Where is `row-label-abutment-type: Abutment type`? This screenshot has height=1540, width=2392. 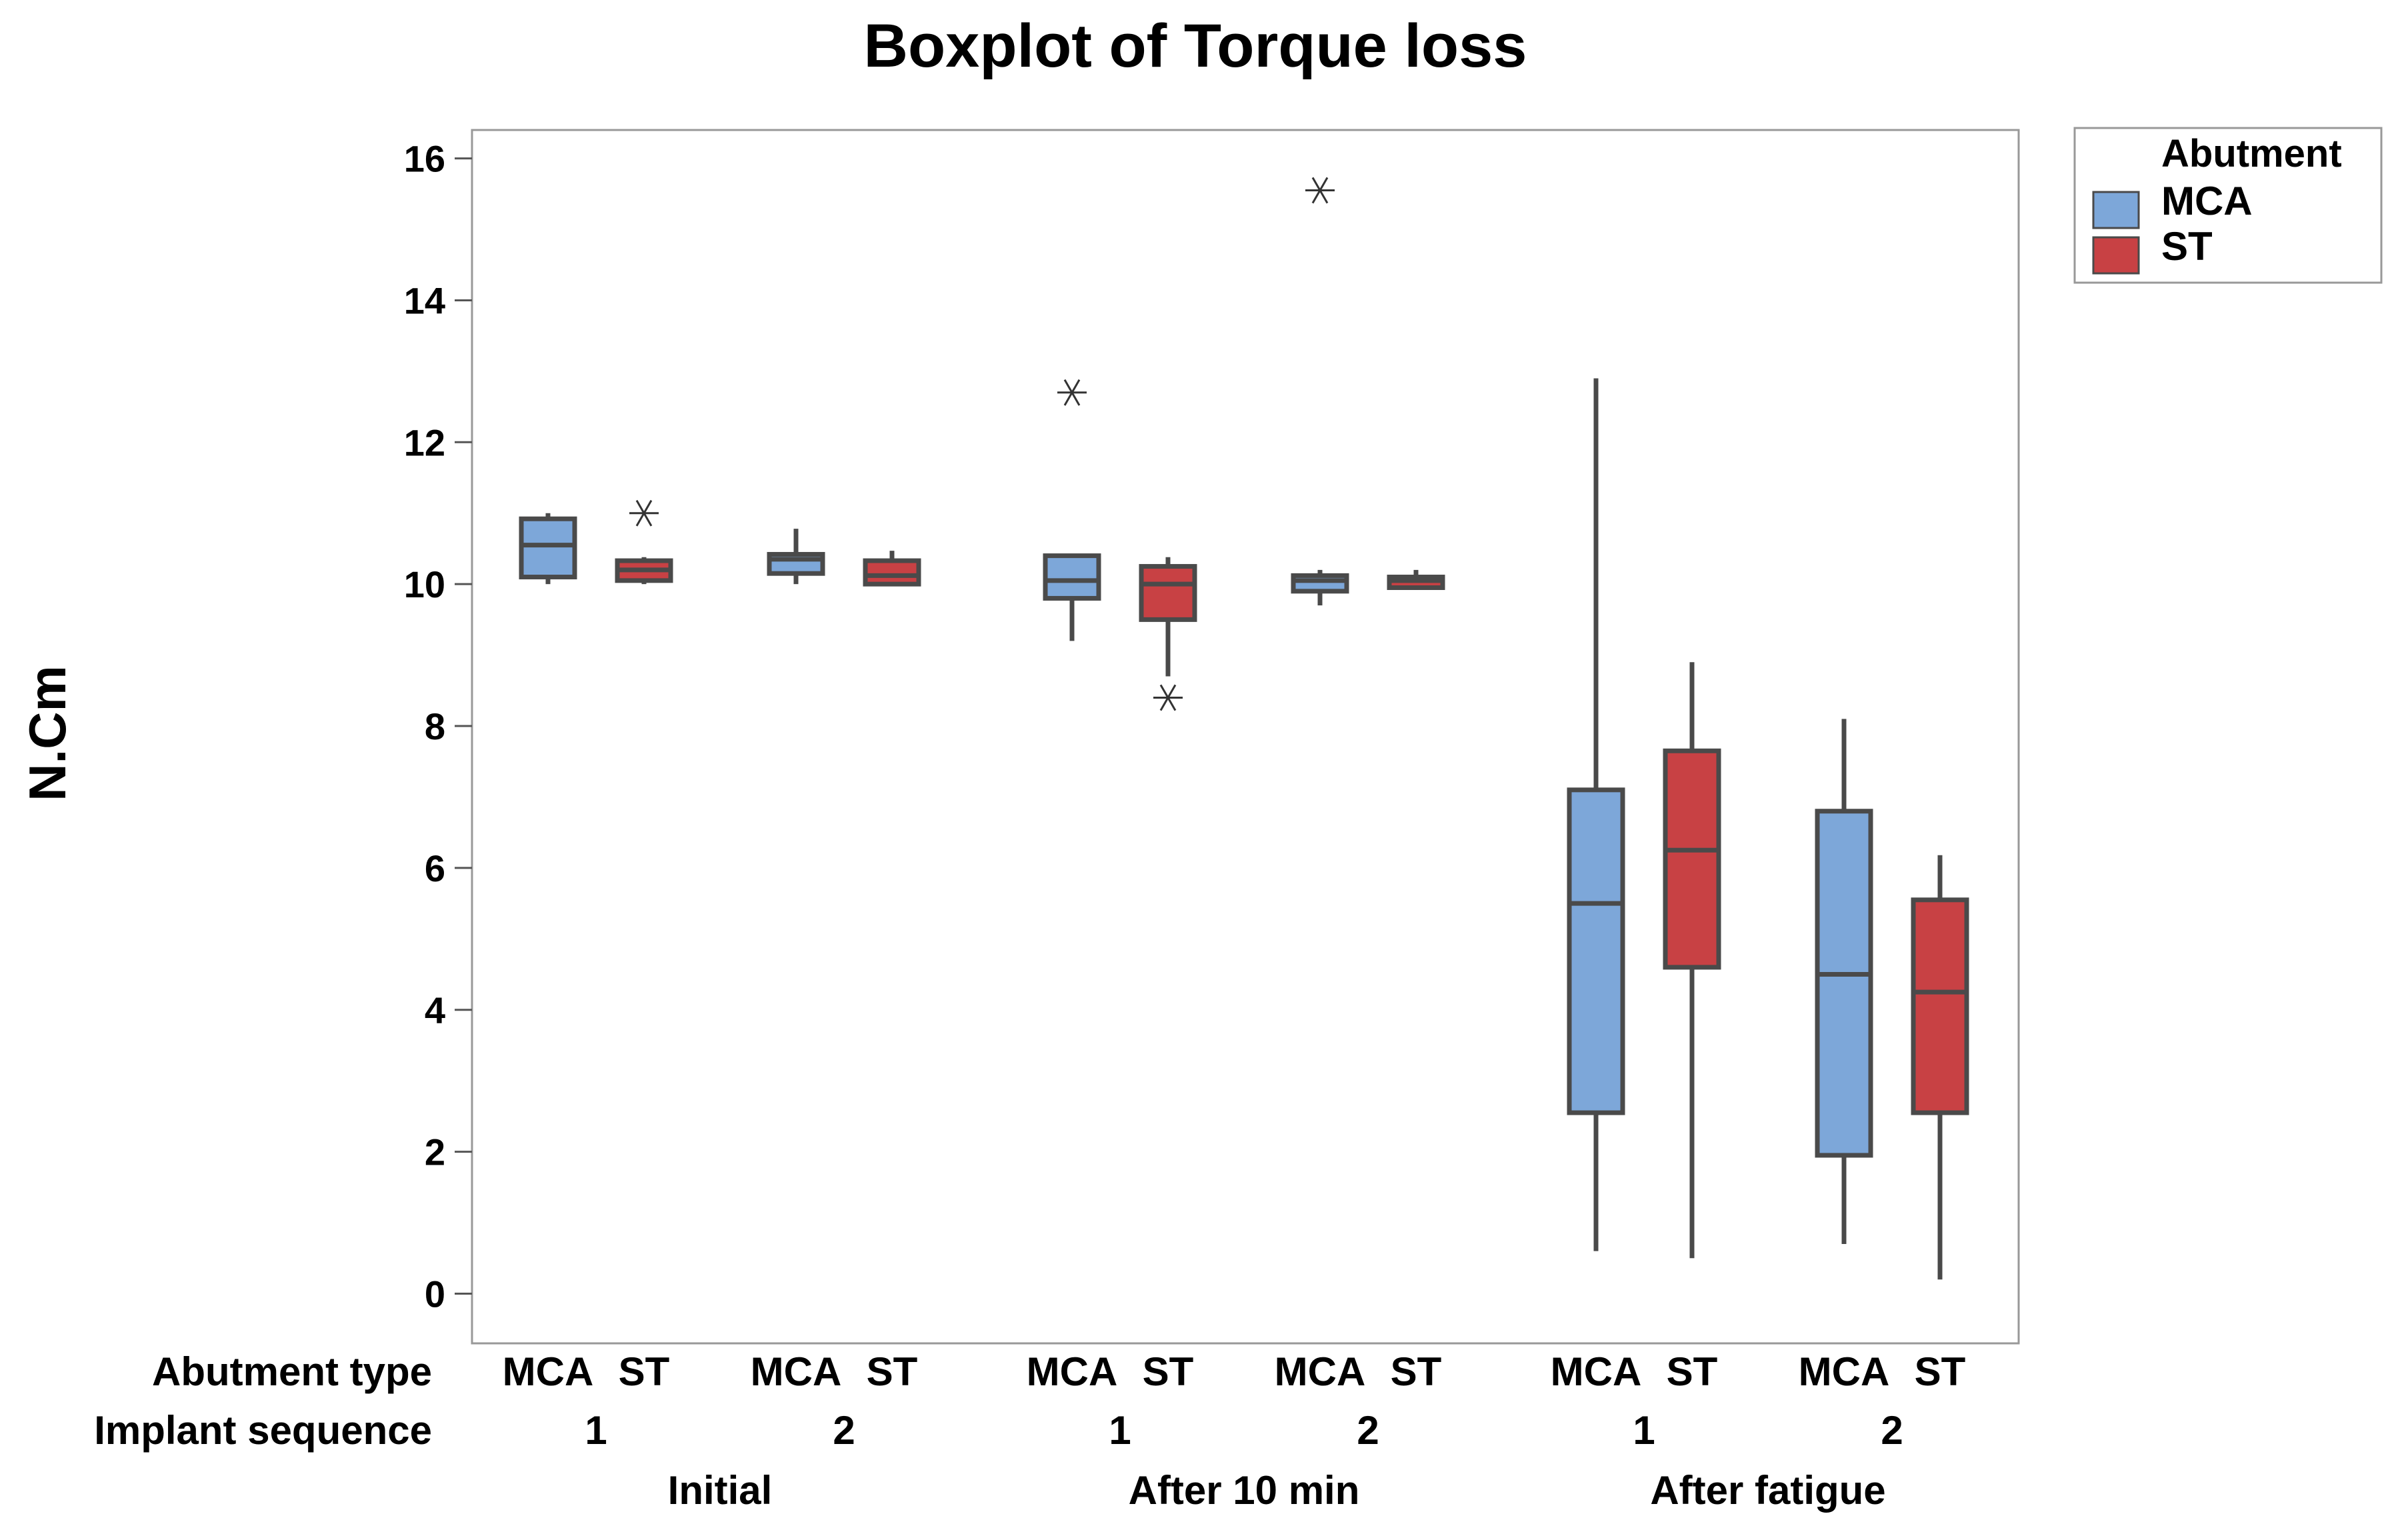
row-label-abutment-type: Abutment type is located at coordinates (292, 1371).